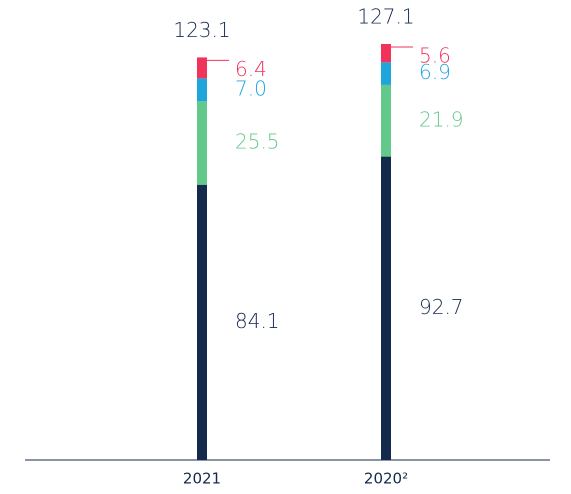 The height and width of the screenshot is (494, 571). What do you see at coordinates (251, 88) in the screenshot?
I see `value-label: 7.0` at bounding box center [251, 88].